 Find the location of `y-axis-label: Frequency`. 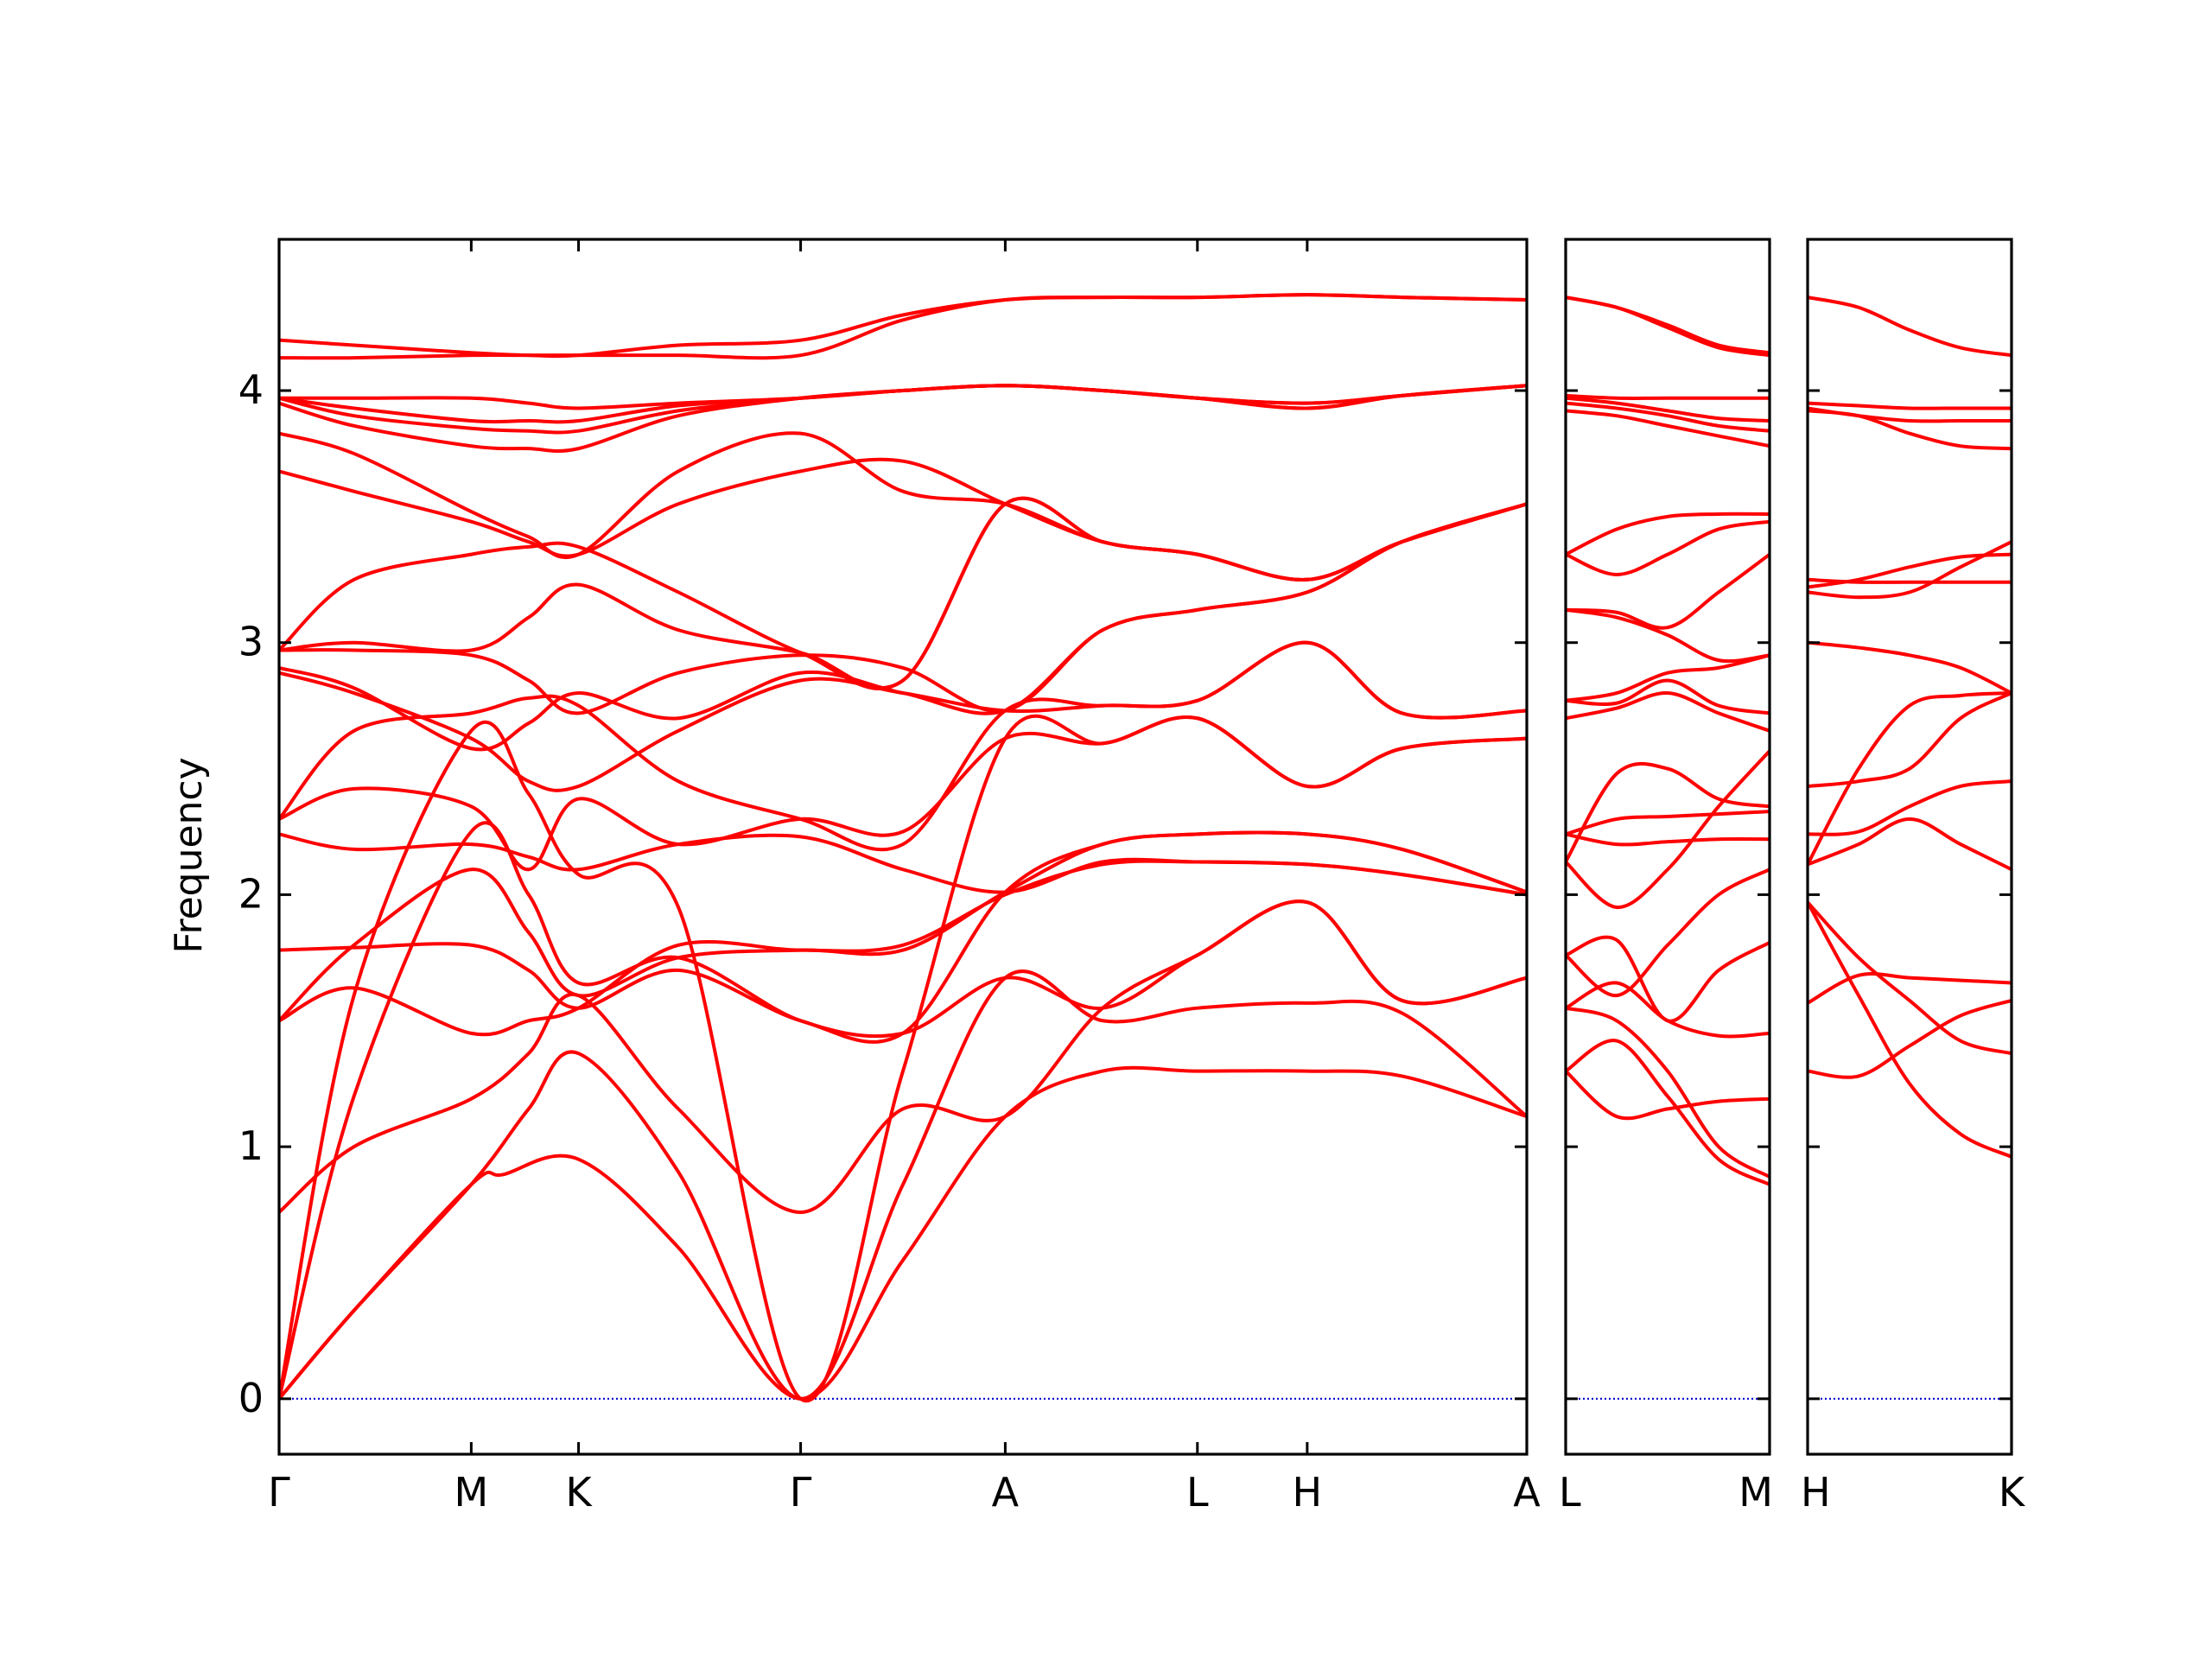

y-axis-label: Frequency is located at coordinates (189, 855).